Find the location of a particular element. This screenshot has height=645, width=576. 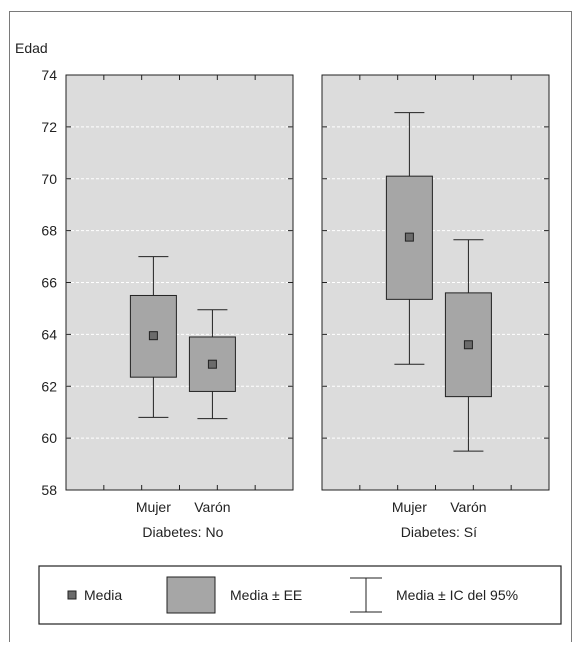

y-axis-label: Edad is located at coordinates (31, 48).